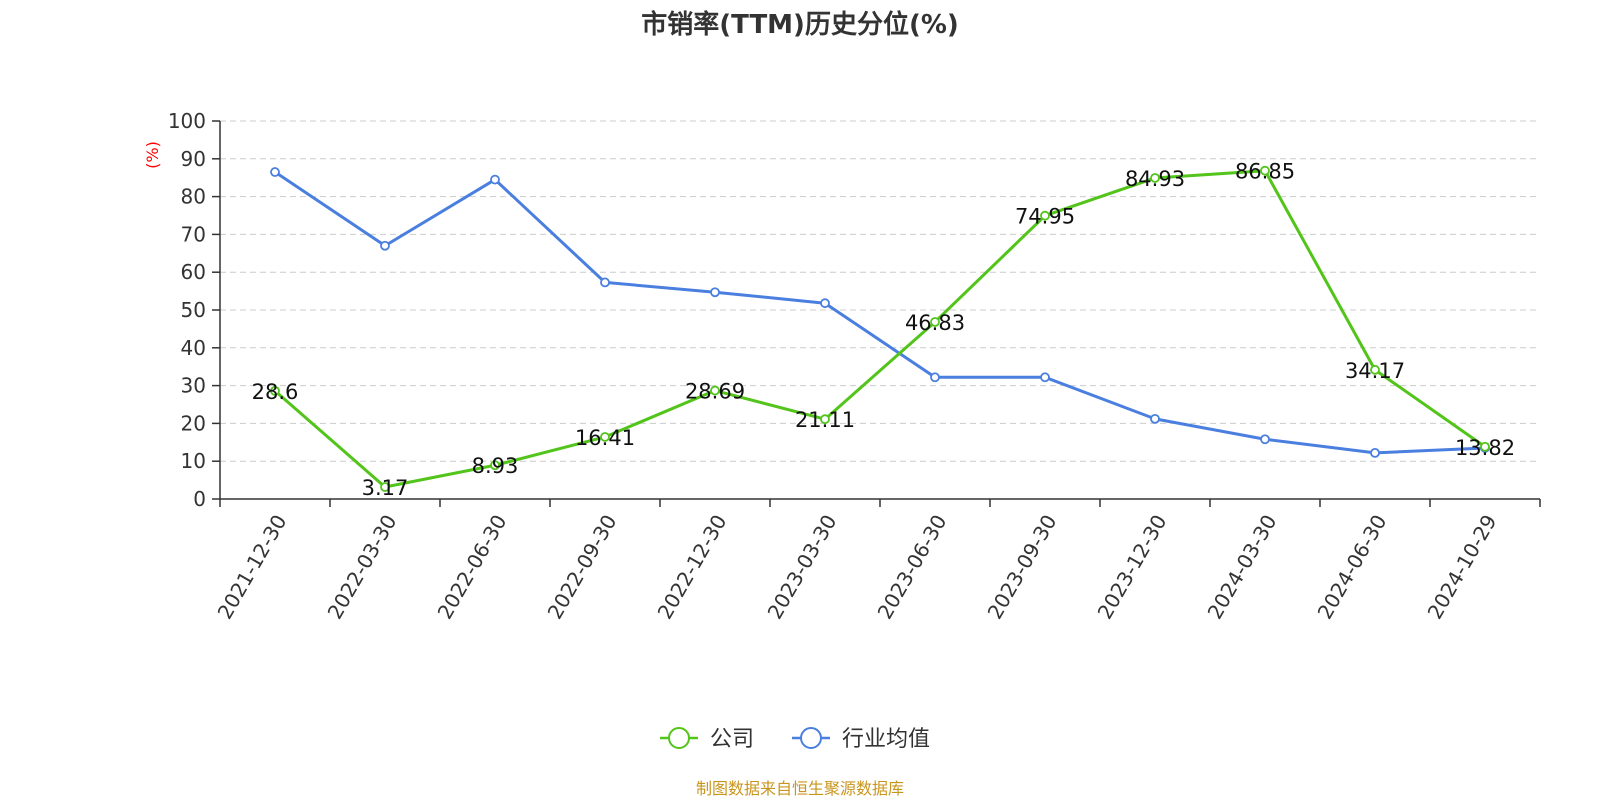 The height and width of the screenshot is (800, 1600). What do you see at coordinates (472, 567) in the screenshot?
I see `x-tick-label: 2022-06-30` at bounding box center [472, 567].